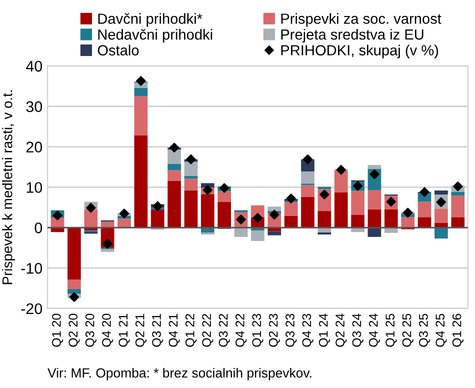  What do you see at coordinates (441, 330) in the screenshot?
I see `x-tick-label: Q4 25` at bounding box center [441, 330].